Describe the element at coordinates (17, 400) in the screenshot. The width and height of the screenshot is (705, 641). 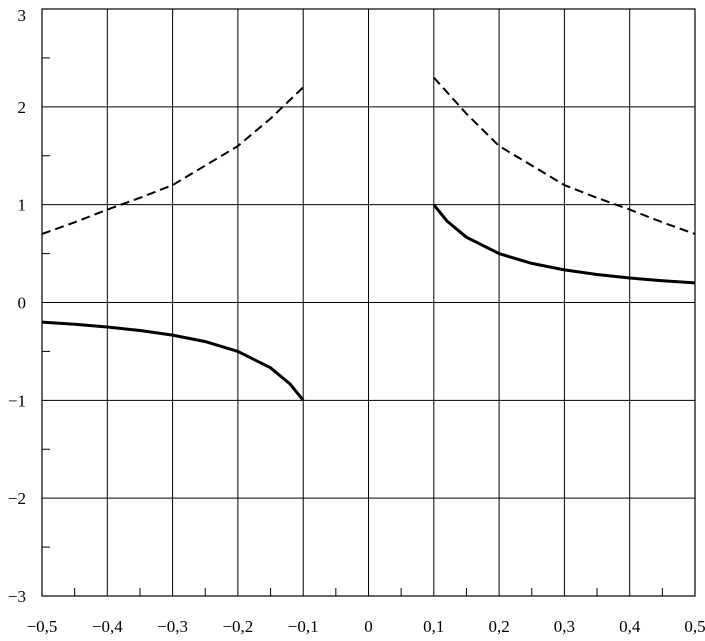
I see `y-tick-label: −1` at that location.